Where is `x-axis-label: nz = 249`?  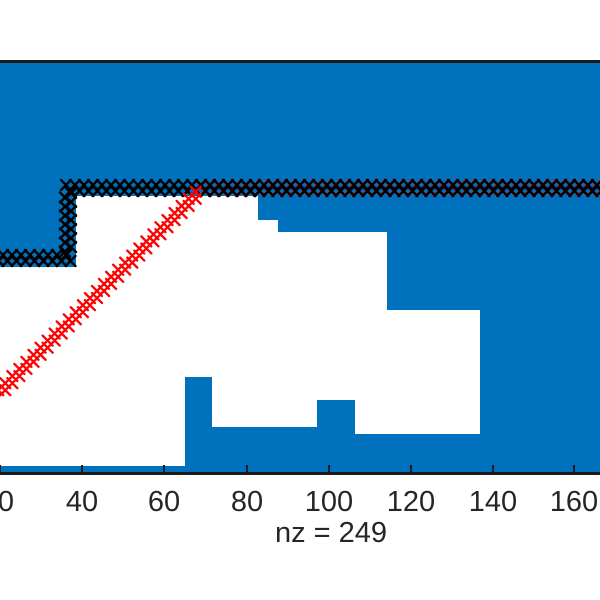 x-axis-label: nz = 249 is located at coordinates (331, 533).